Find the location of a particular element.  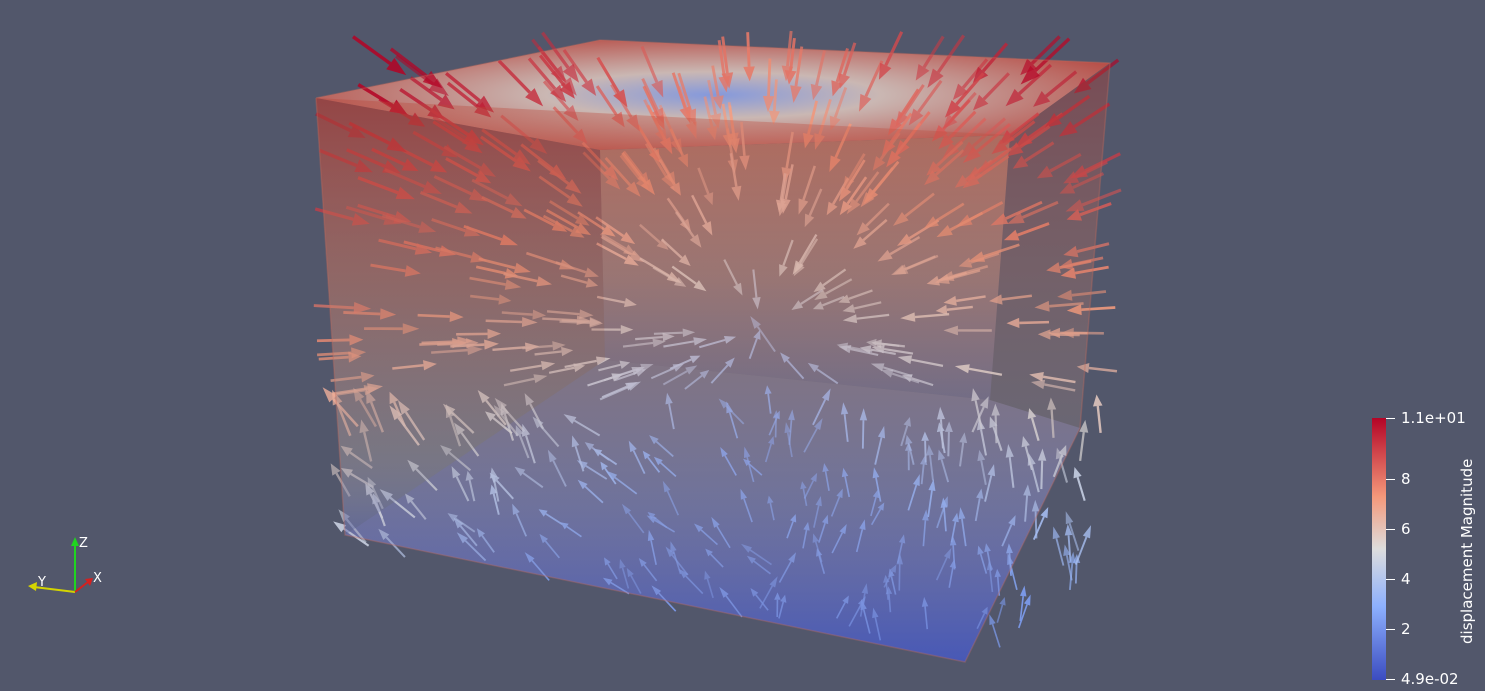

axis-y-label: Y is located at coordinates (42, 582).